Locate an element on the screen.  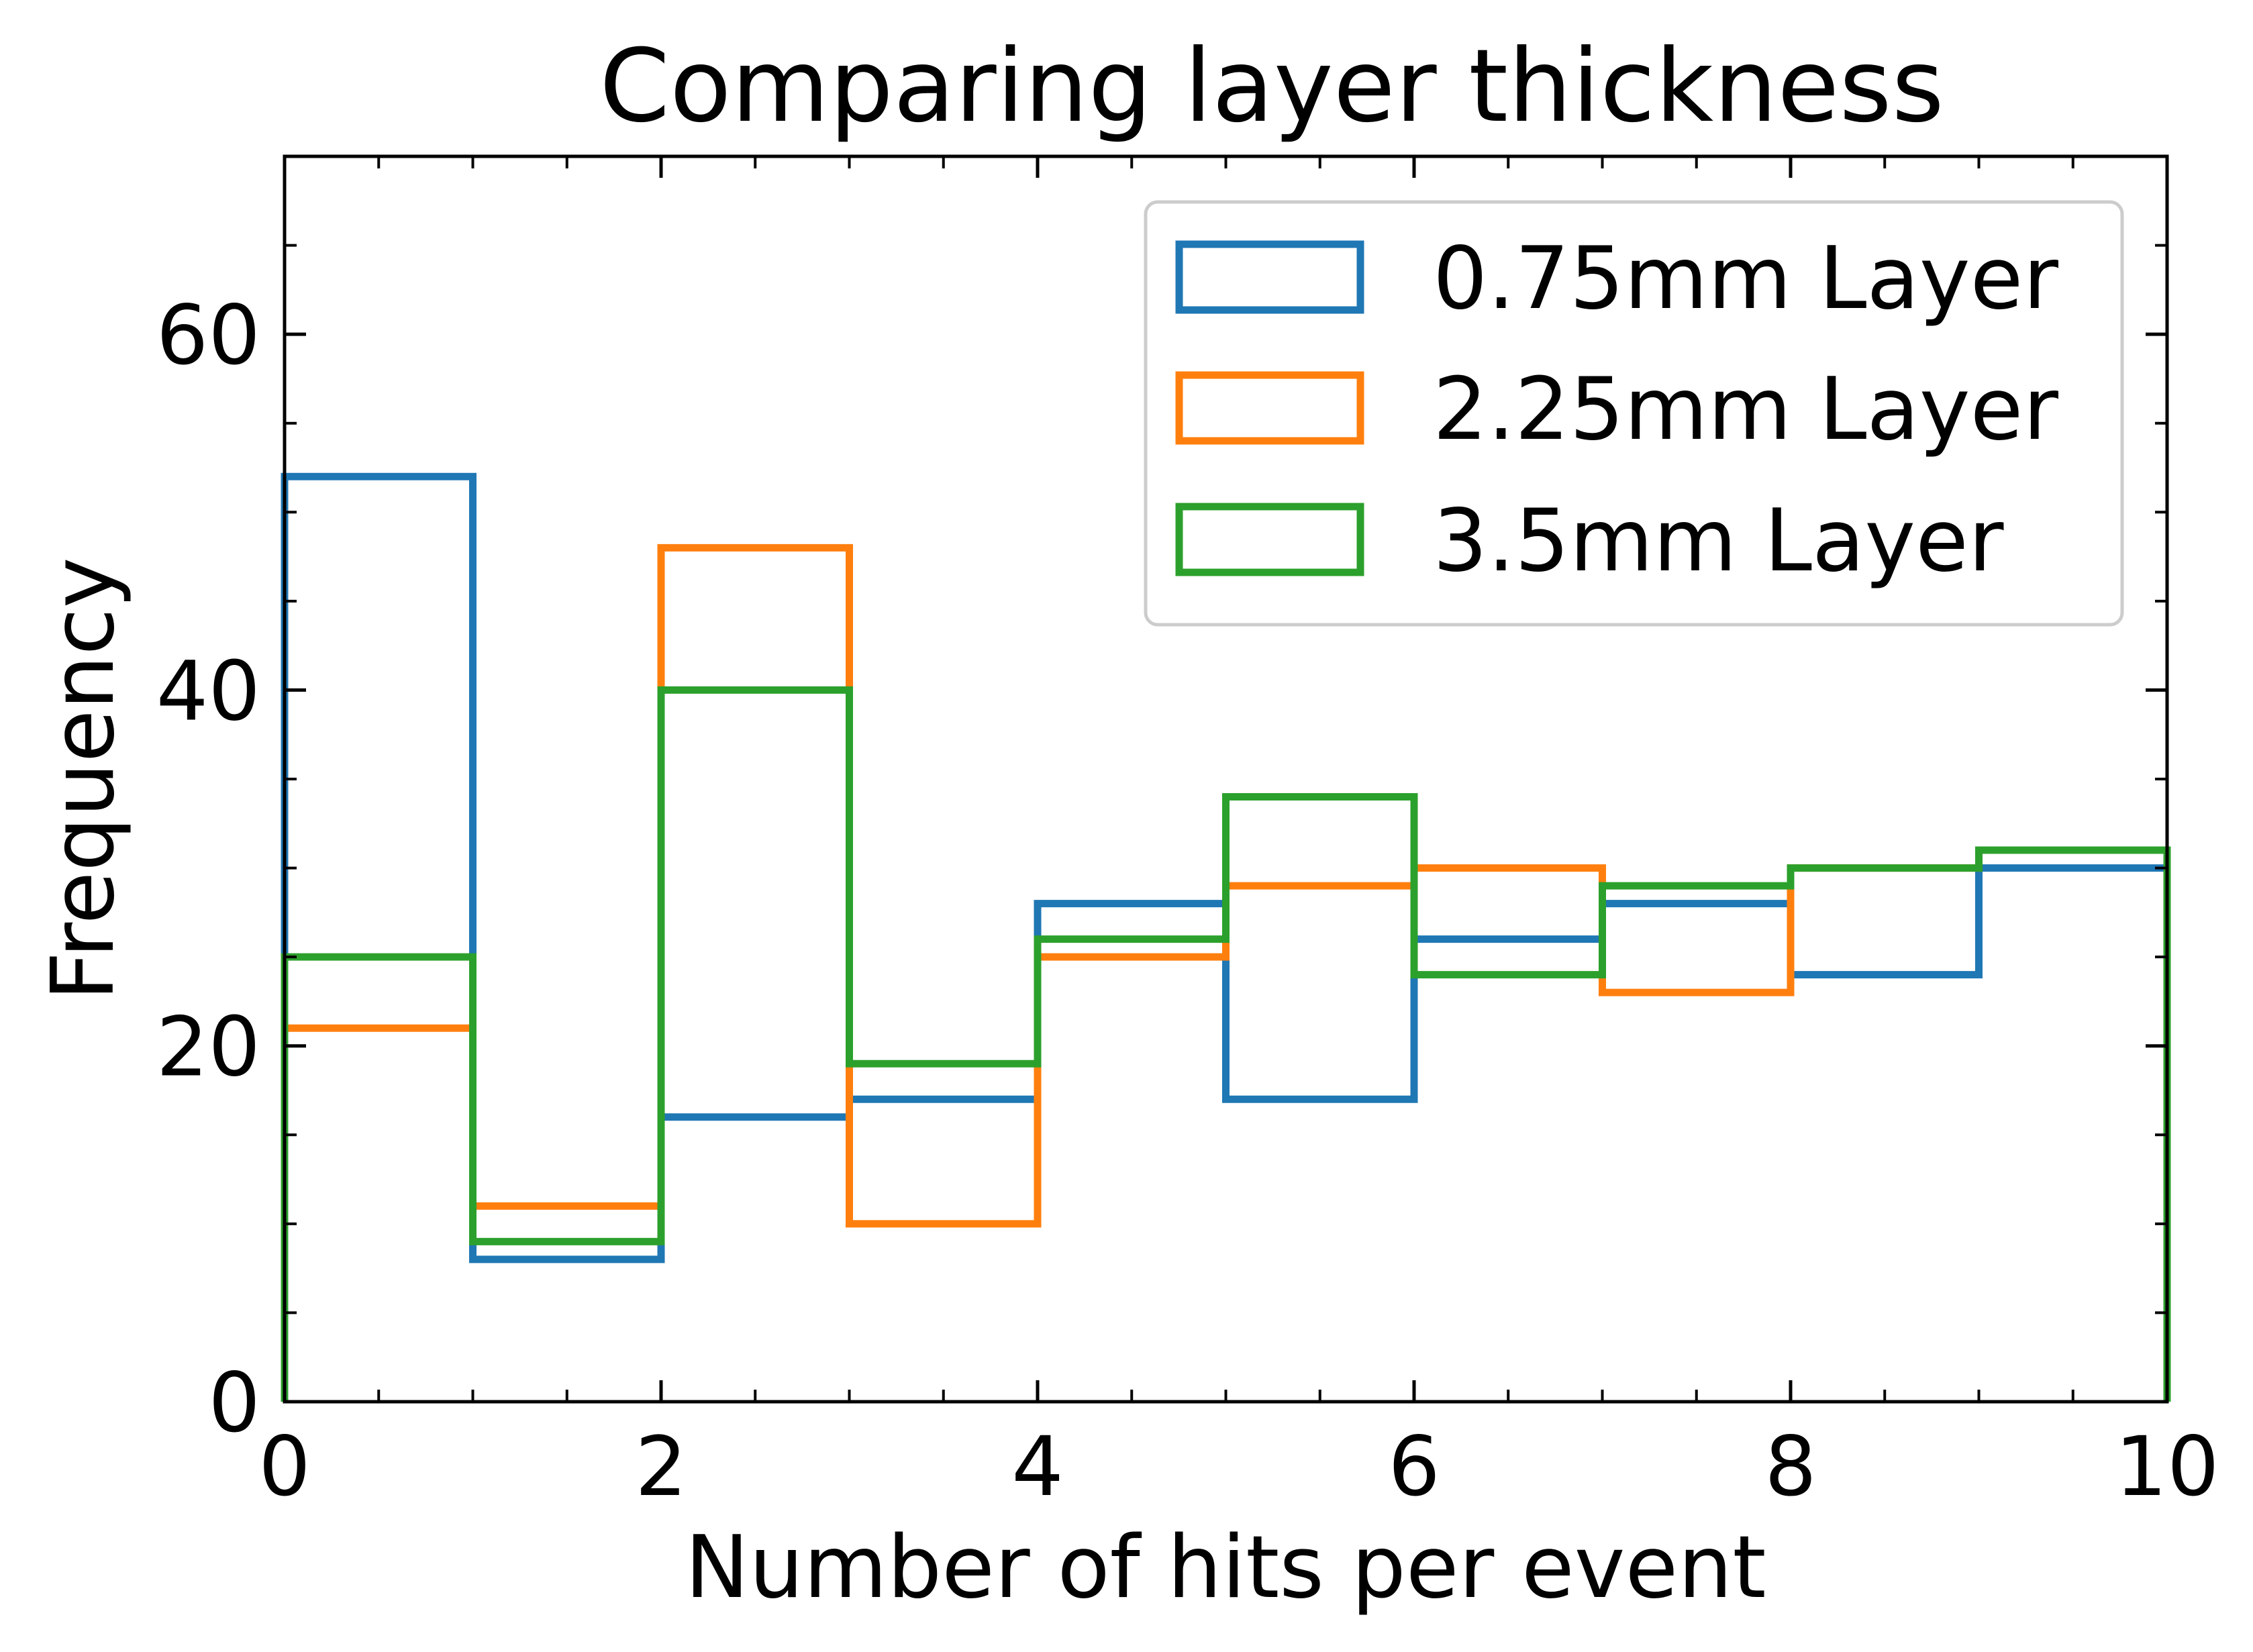
y-tick-label: 60 is located at coordinates (208, 335).